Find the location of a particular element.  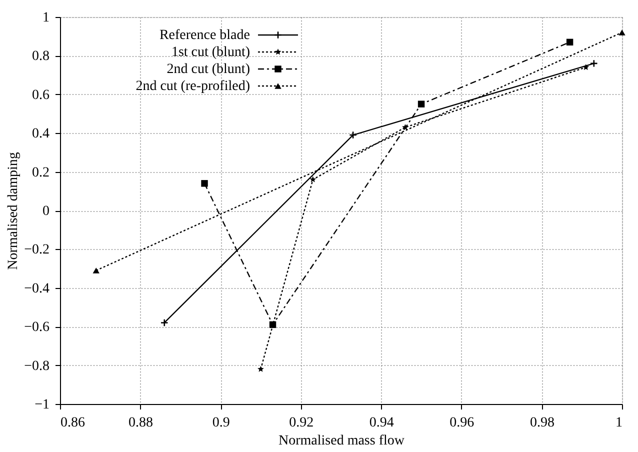

x-tick-label: 0.98 is located at coordinates (542, 423).